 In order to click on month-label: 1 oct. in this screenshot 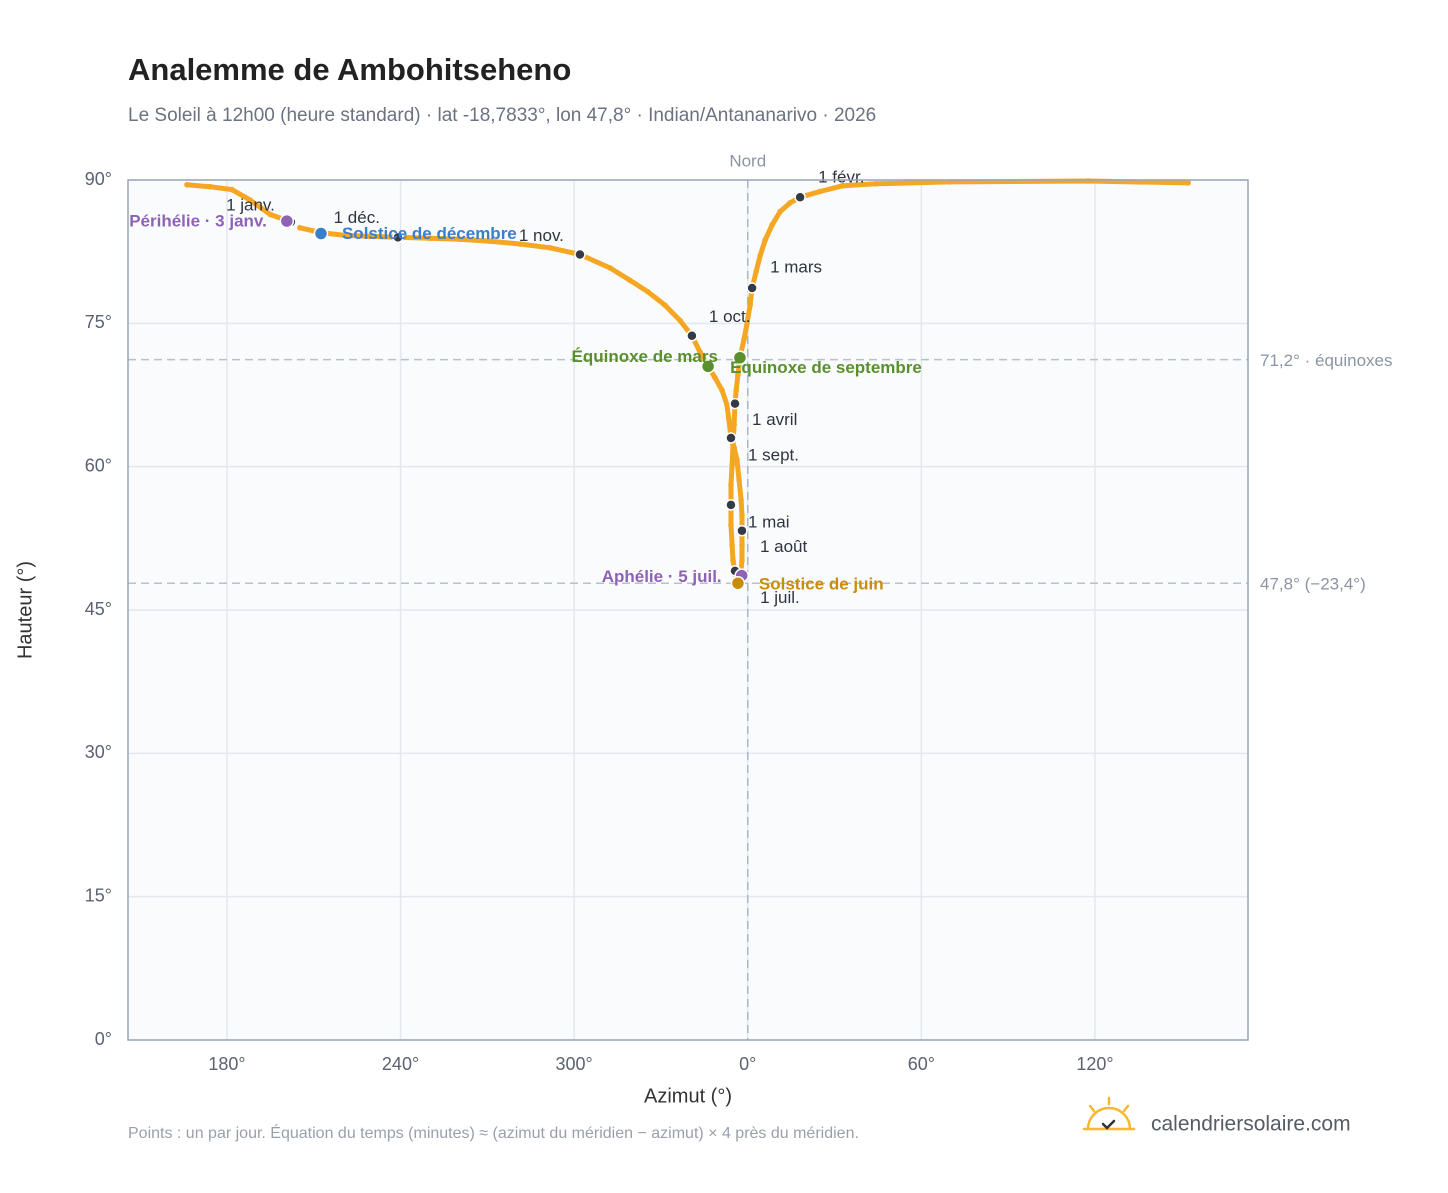, I will do `click(730, 316)`.